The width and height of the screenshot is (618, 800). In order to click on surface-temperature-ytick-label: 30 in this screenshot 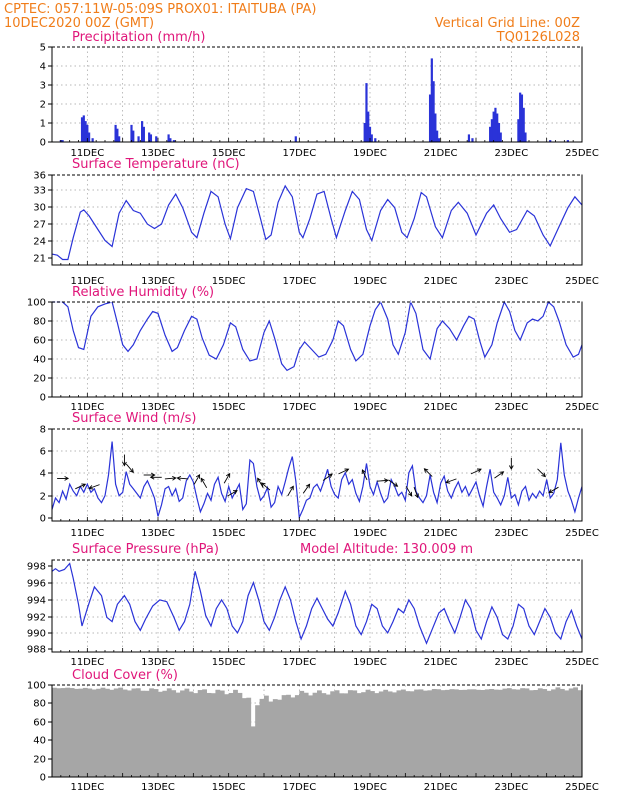, I will do `click(39, 208)`.